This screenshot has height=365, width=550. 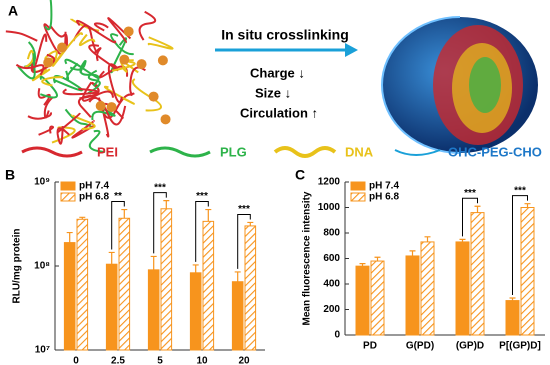 What do you see at coordinates (281, 151) in the screenshot?
I see `diagram-legend: PEI PLG DNA OHC-PEG-CHO` at bounding box center [281, 151].